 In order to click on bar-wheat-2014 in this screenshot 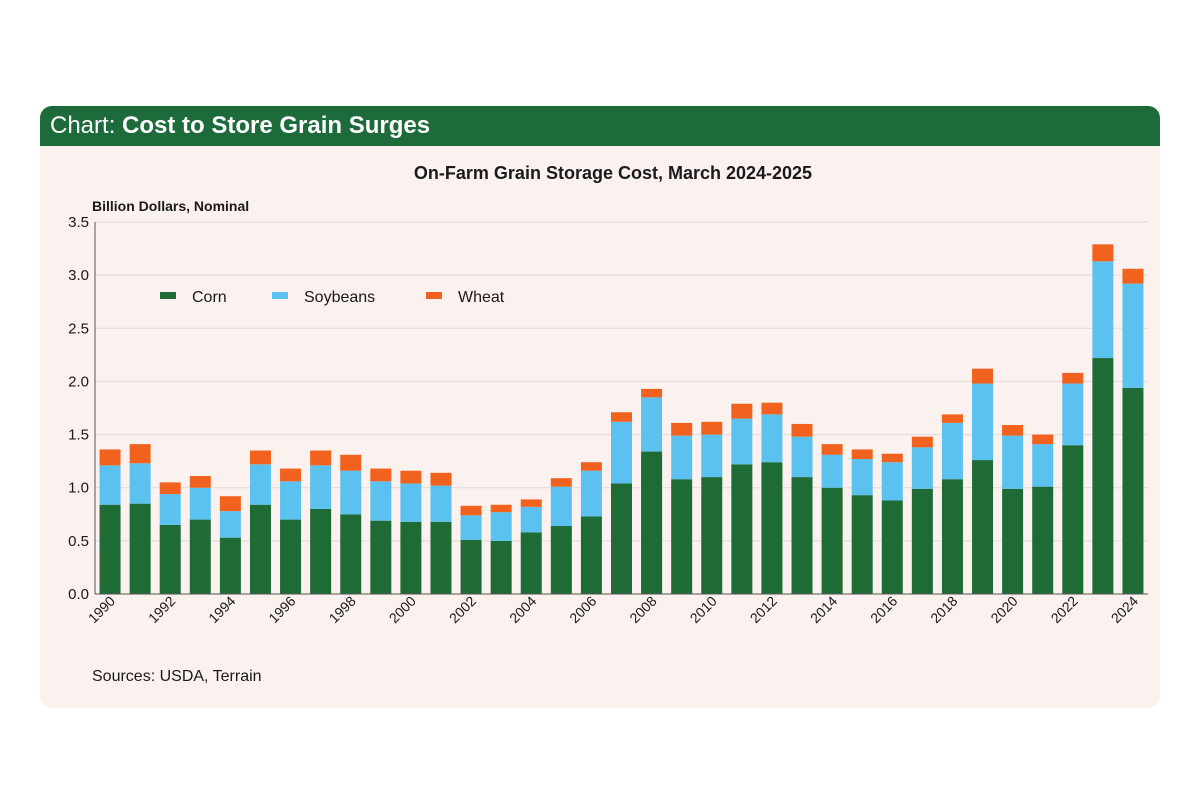, I will do `click(832, 449)`.